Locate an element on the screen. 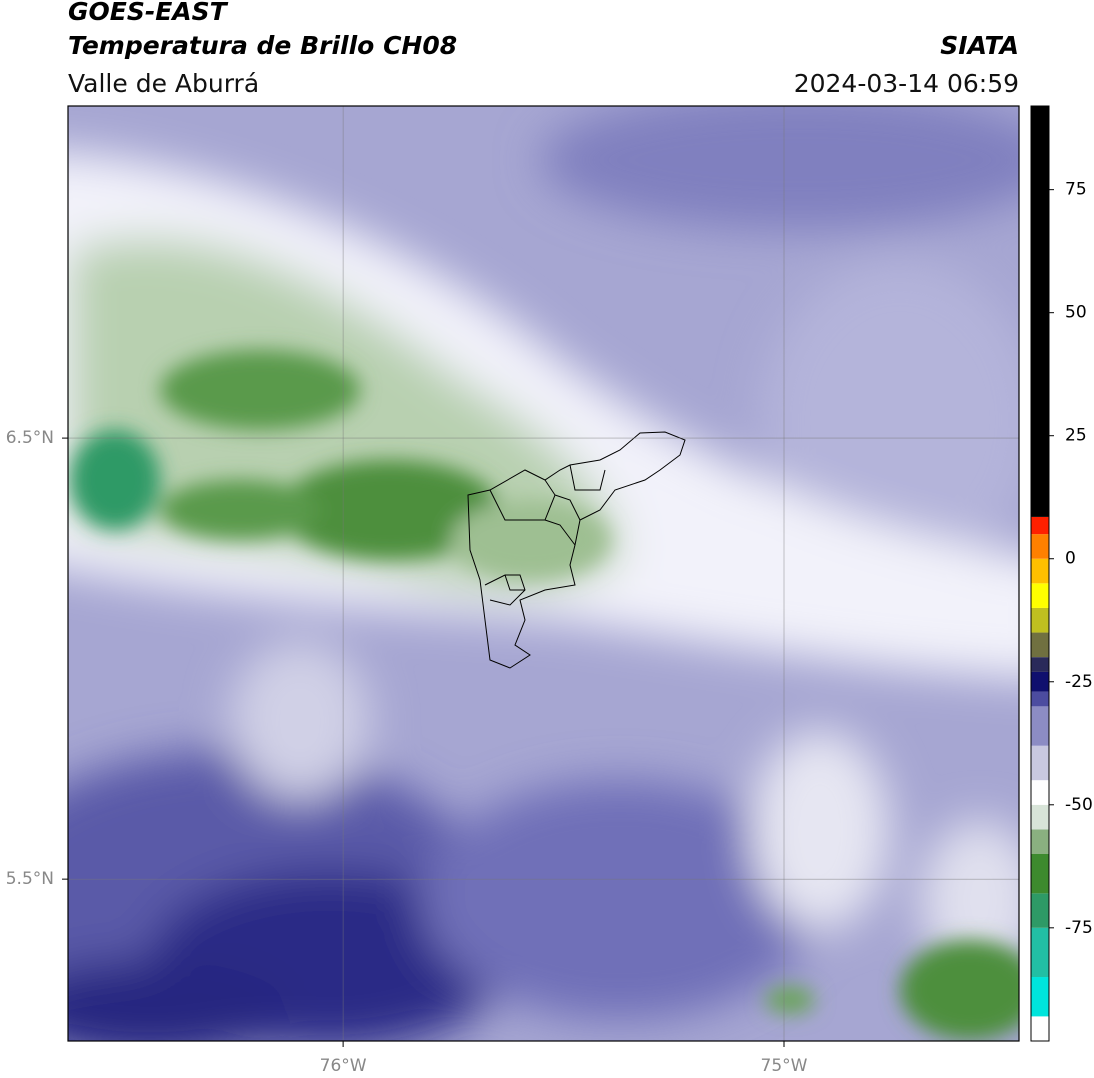  x-tick-label: 75°W is located at coordinates (784, 1066).